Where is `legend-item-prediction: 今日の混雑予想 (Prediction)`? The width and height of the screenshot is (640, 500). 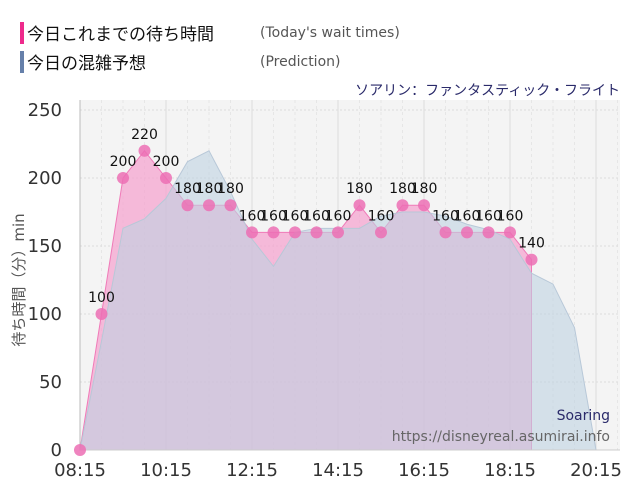 legend-item-prediction: 今日の混雑予想 (Prediction) is located at coordinates (180, 61).